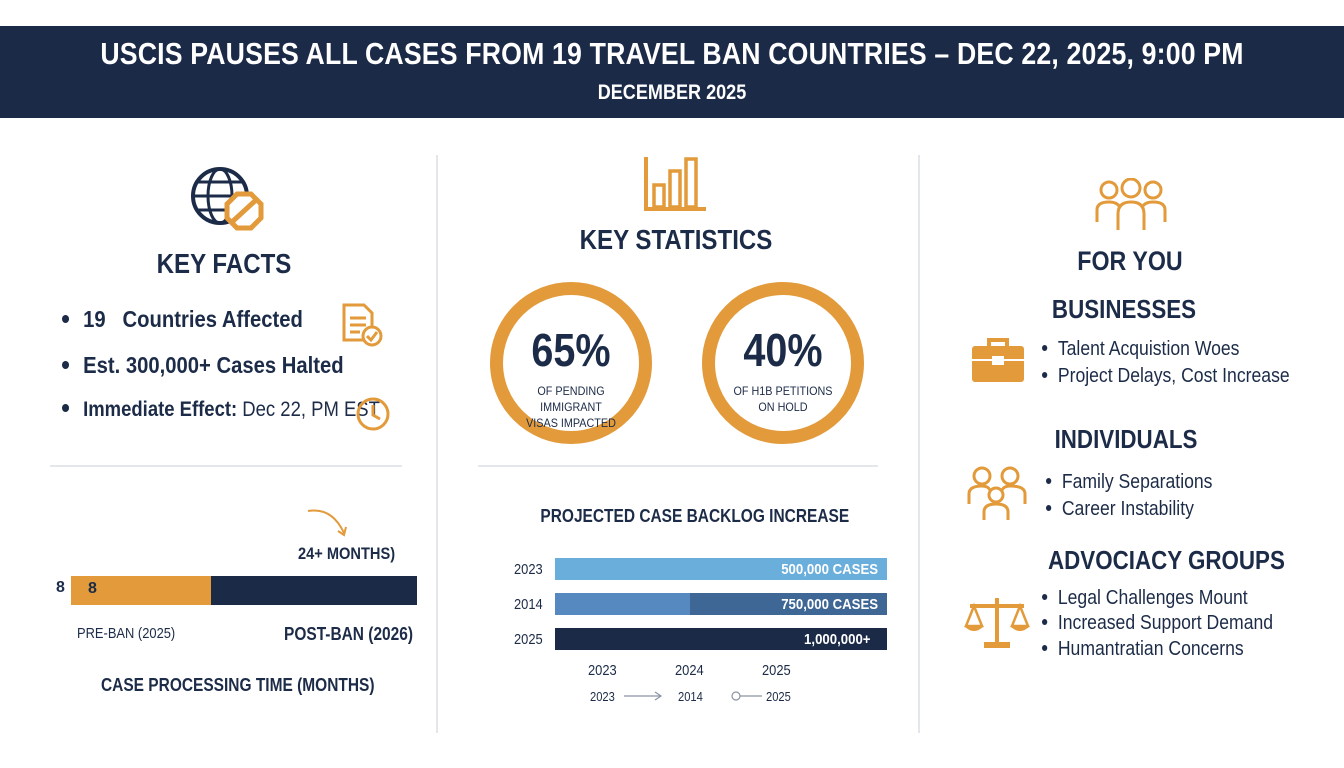 Image resolution: width=1344 pixels, height=768 pixels. Describe the element at coordinates (997, 623) in the screenshot. I see `scales-icon` at that location.